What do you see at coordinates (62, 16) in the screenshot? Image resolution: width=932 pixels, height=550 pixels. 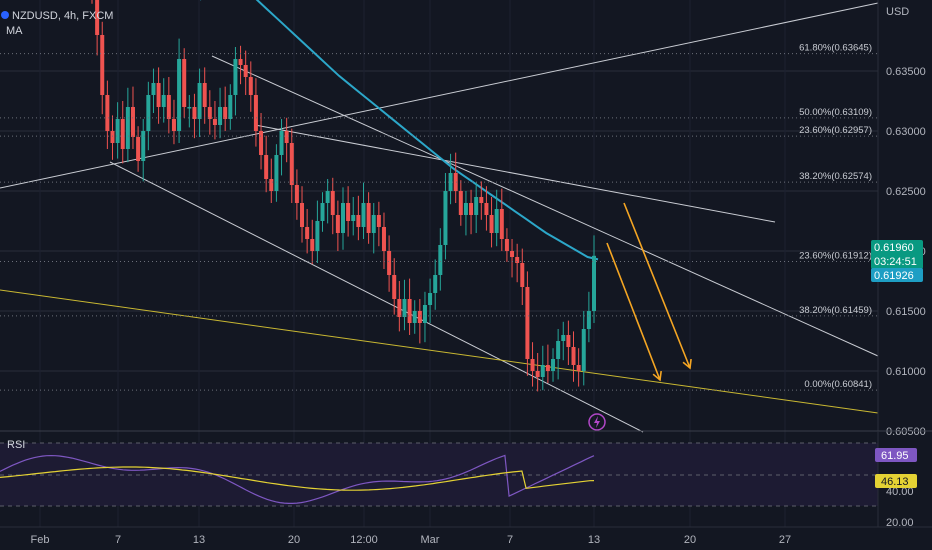 I see `symbol-label: NZDUSD, 4h, FXCM` at bounding box center [62, 16].